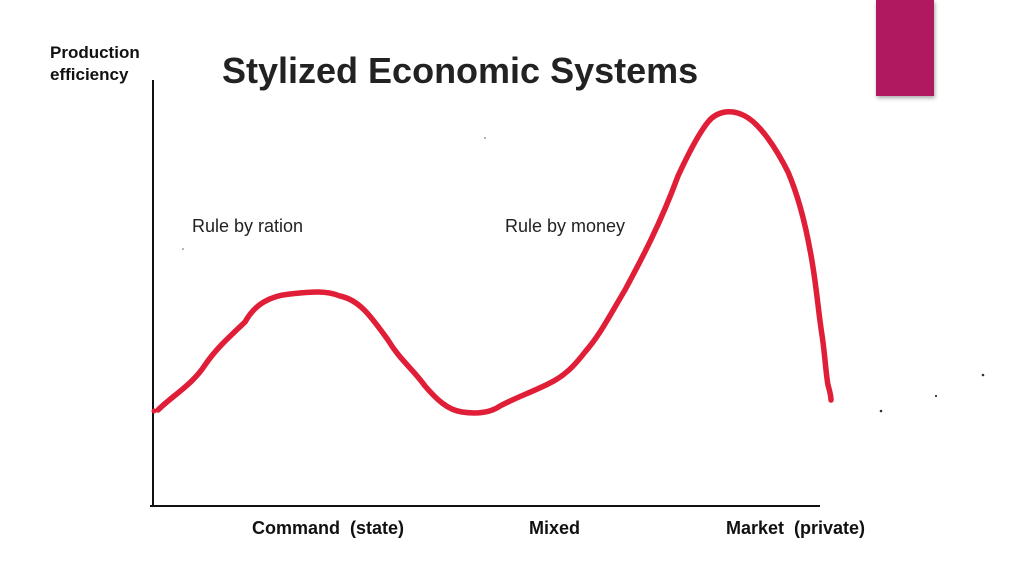 This screenshot has width=1024, height=576. What do you see at coordinates (796, 528) in the screenshot?
I see `x-label-market: Market (private)` at bounding box center [796, 528].